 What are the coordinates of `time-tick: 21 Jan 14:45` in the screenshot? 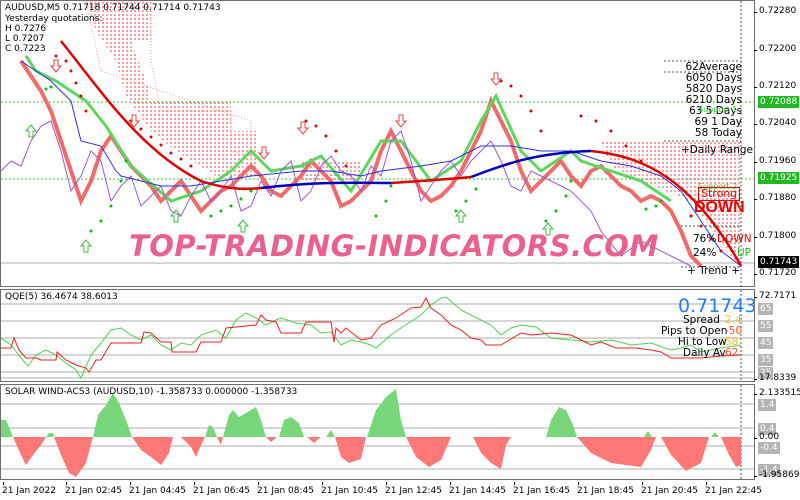 It's located at (477, 489).